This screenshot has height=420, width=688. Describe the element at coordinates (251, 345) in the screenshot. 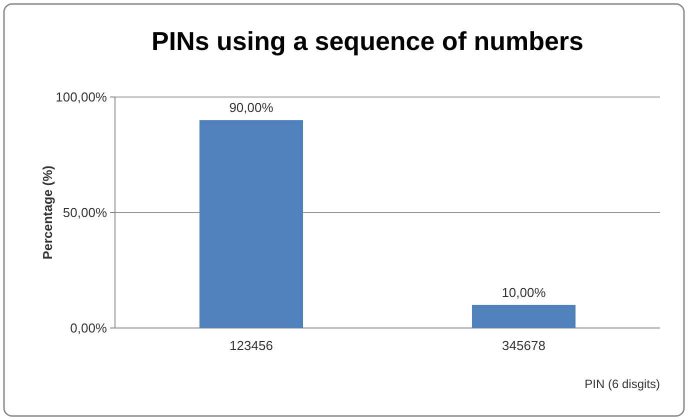

I see `x-tick-label: 123456` at that location.